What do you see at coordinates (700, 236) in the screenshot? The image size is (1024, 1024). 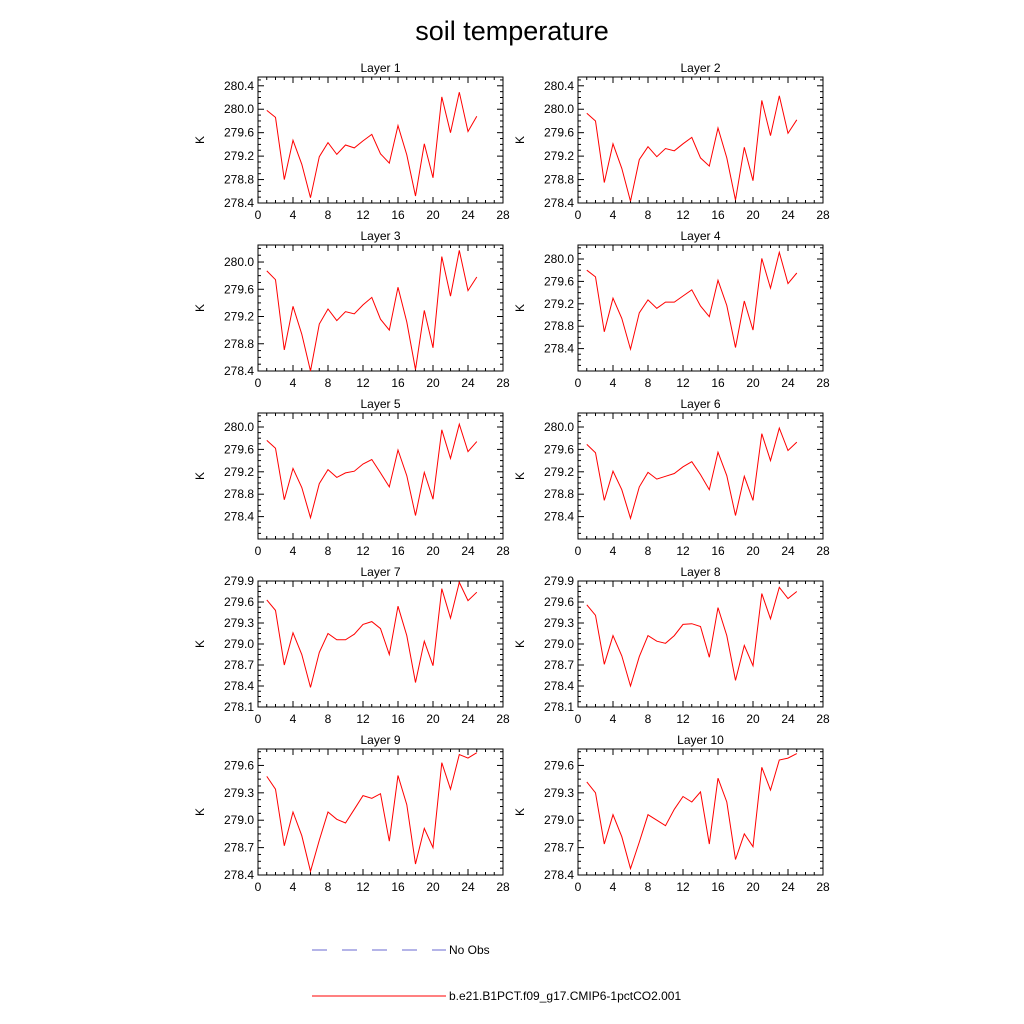 I see `panel-title: Layer 4` at bounding box center [700, 236].